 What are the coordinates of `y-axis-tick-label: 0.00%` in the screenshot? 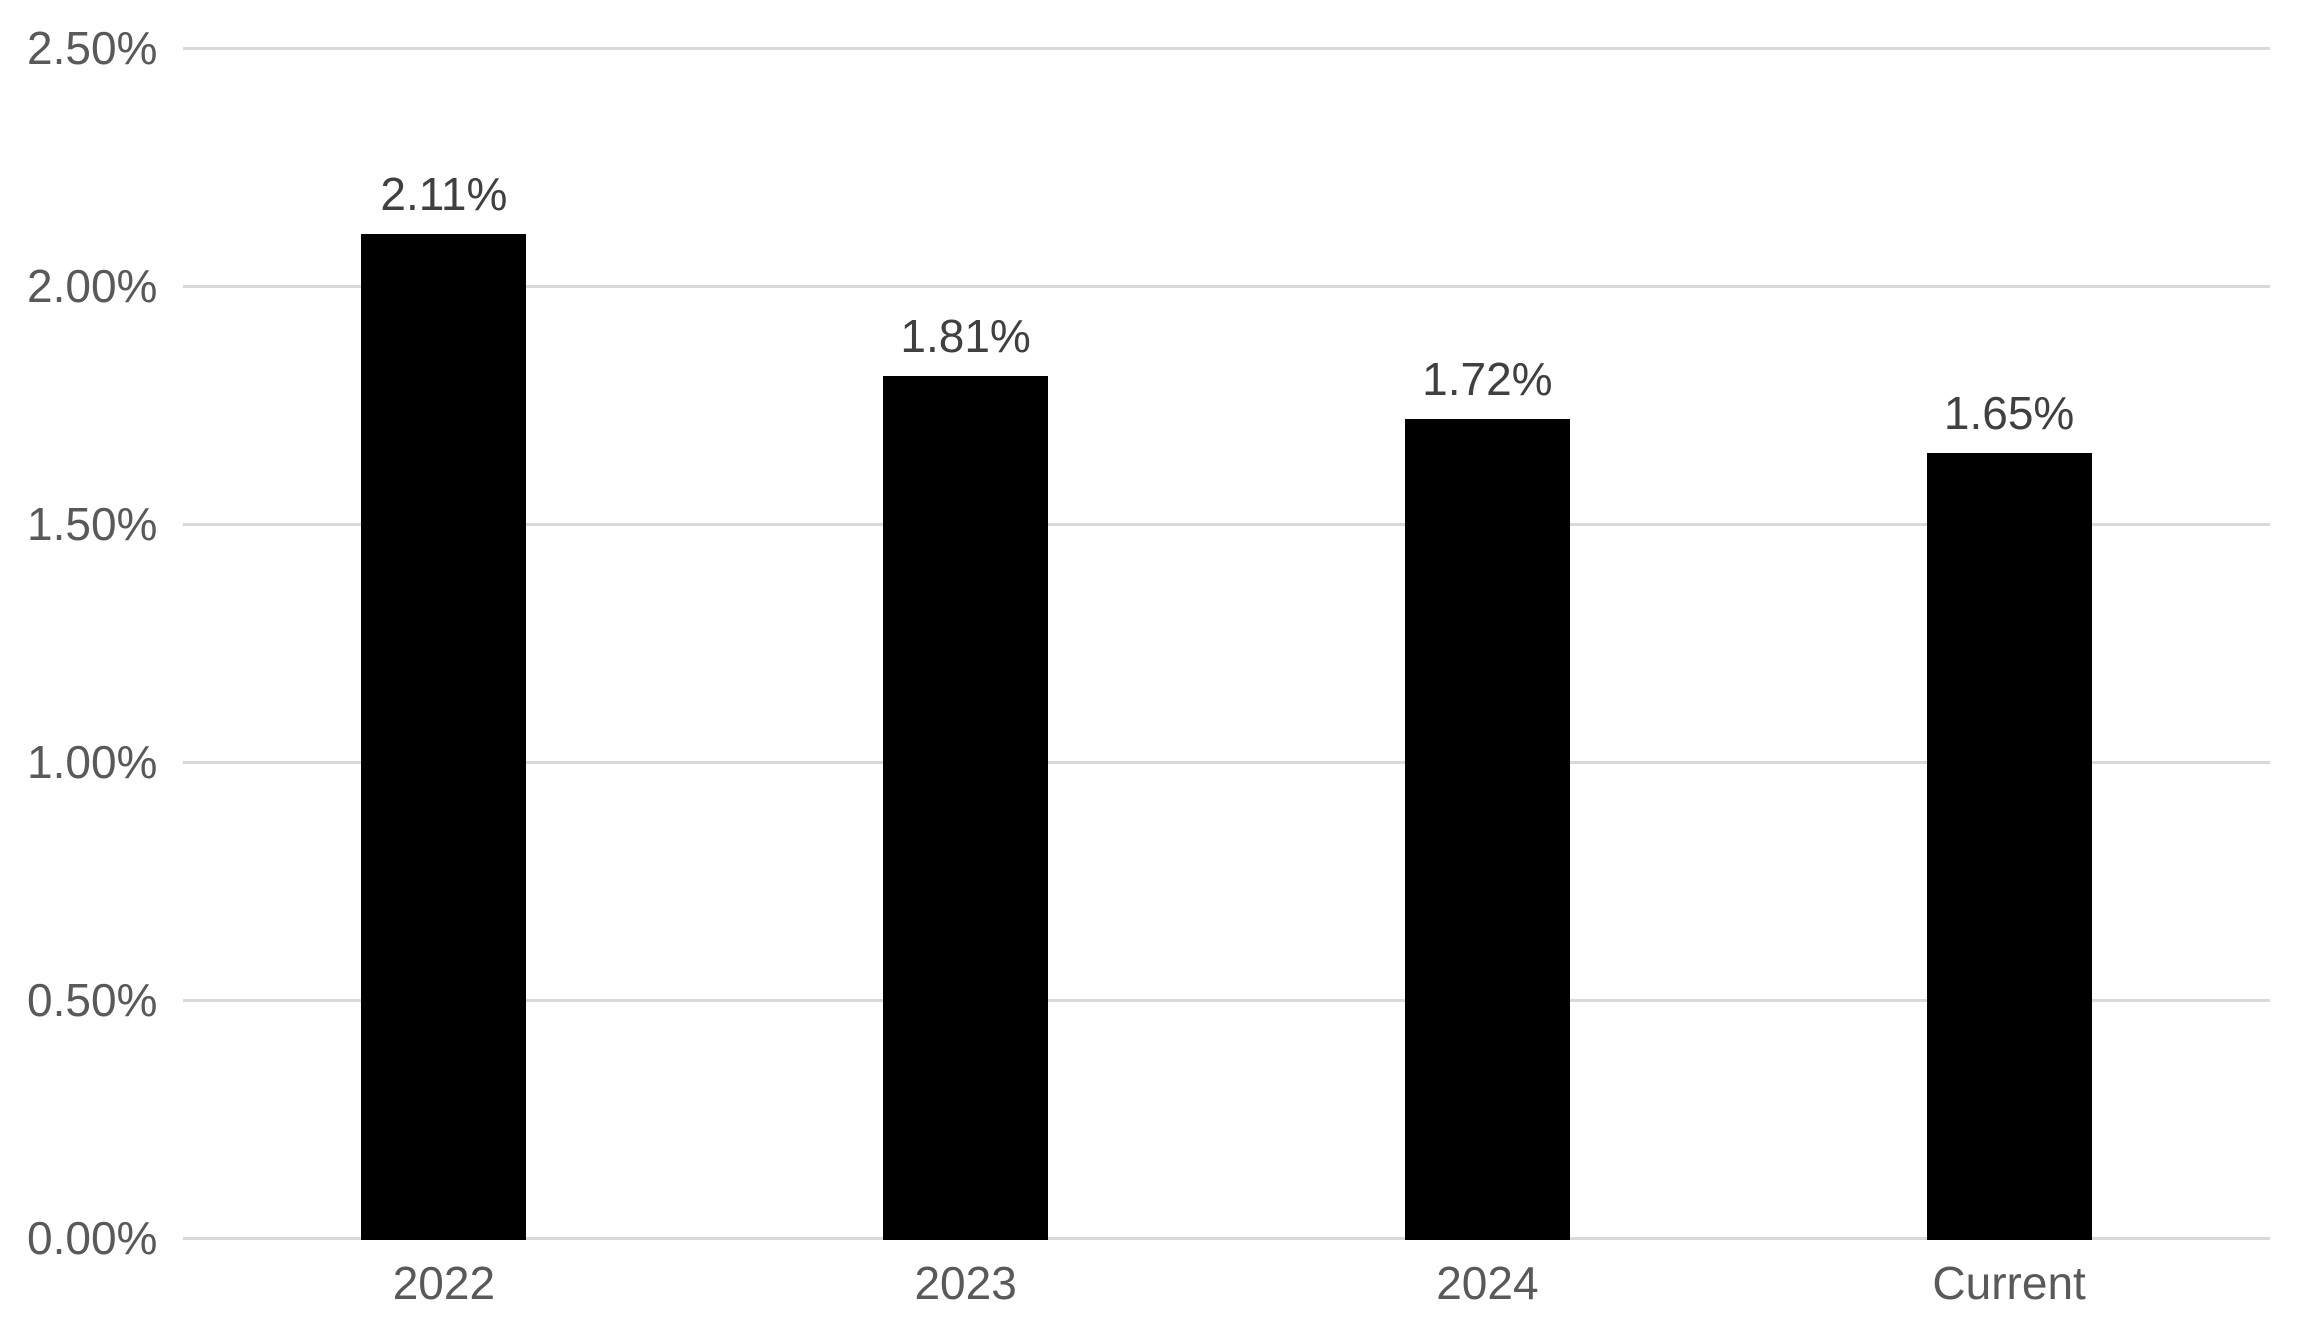 It's located at (92, 1238).